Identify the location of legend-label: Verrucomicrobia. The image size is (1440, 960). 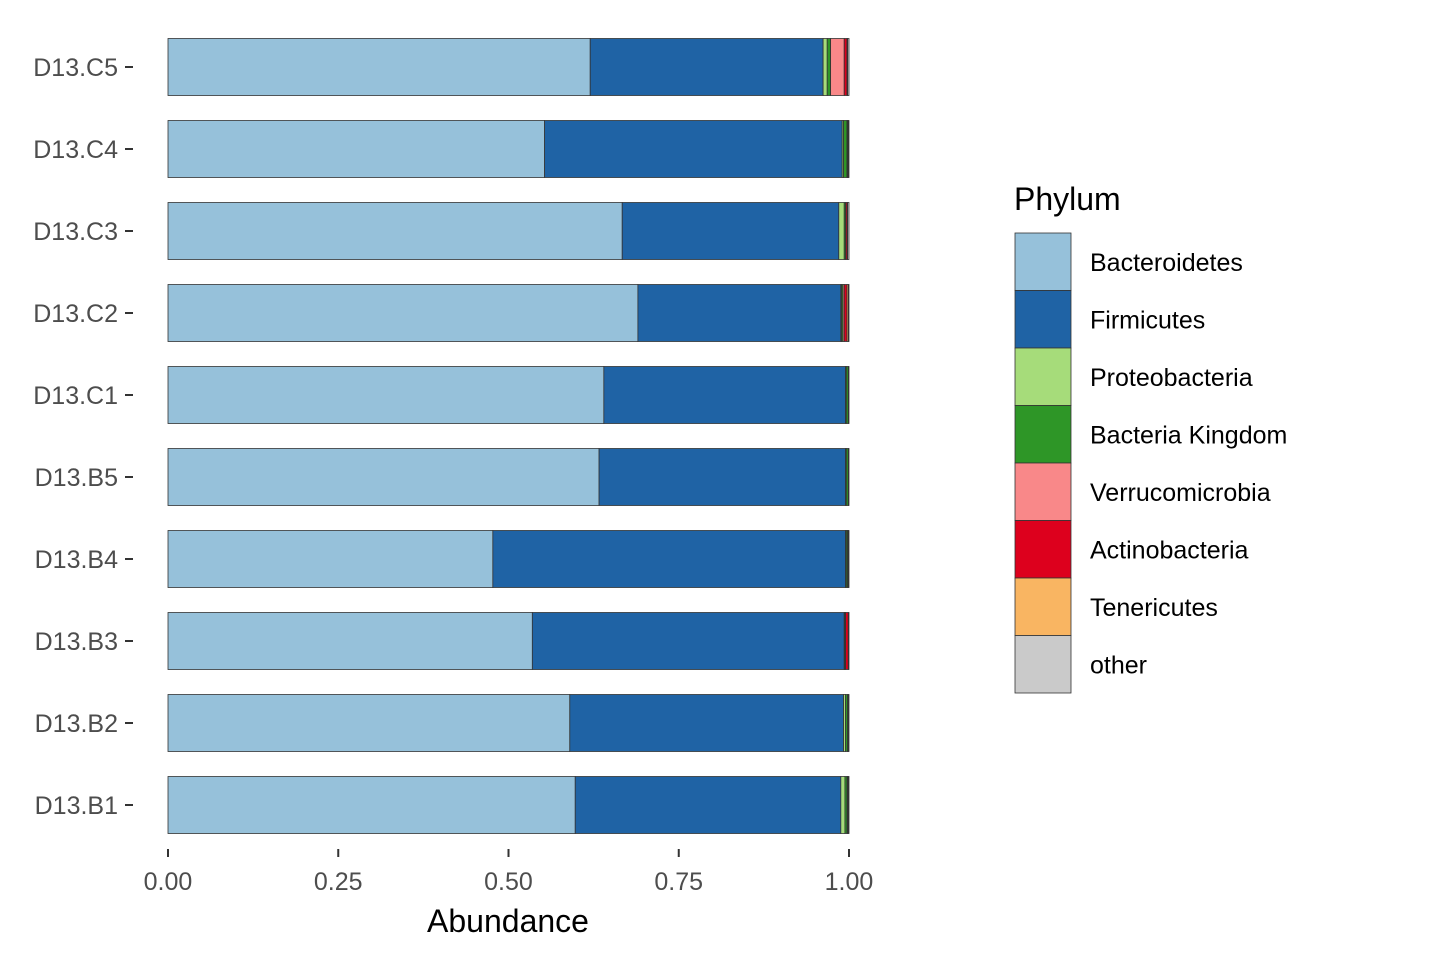
(1180, 493).